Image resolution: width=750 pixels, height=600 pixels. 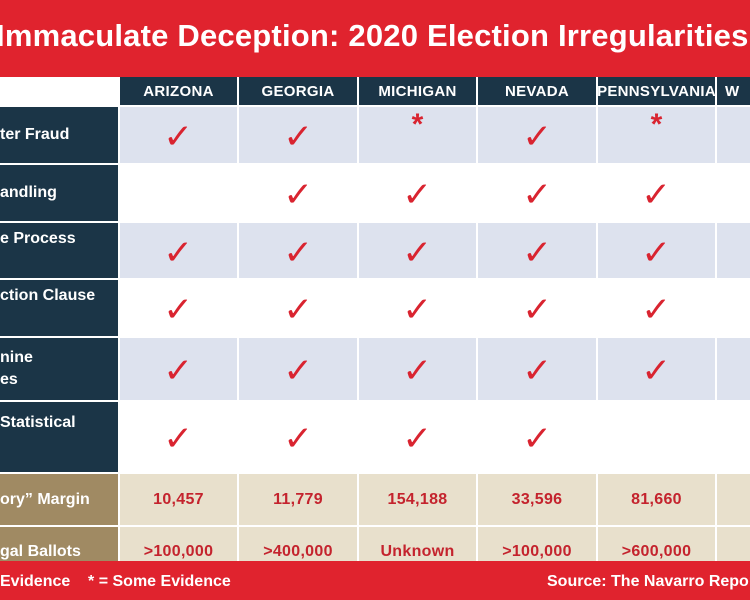 I want to click on column-header-georgia: GEORGIA, so click(x=298, y=91).